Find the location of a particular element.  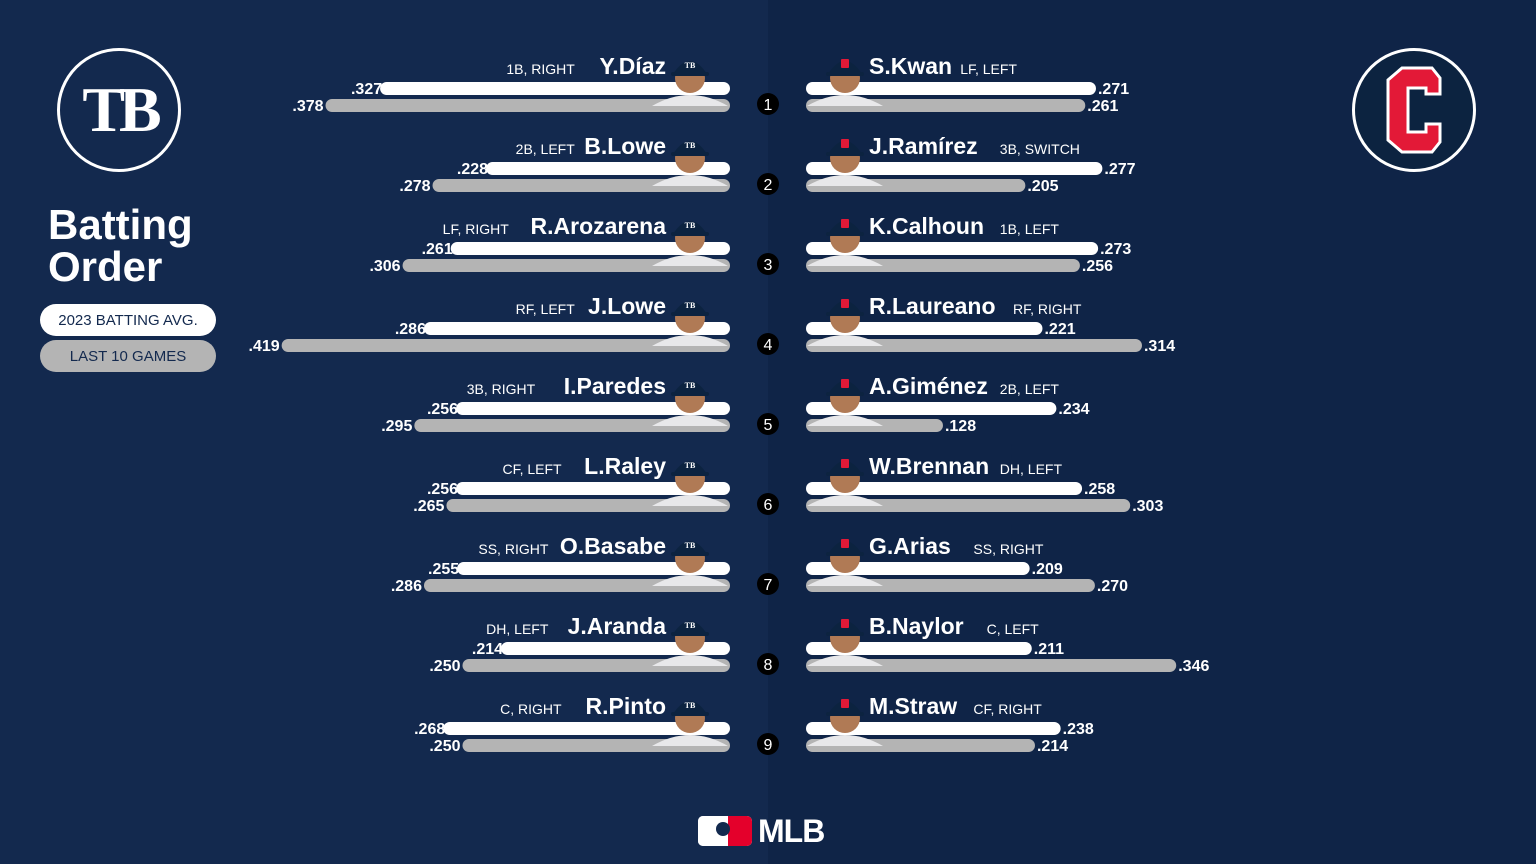

away-season-label: .214 is located at coordinates (487, 649).